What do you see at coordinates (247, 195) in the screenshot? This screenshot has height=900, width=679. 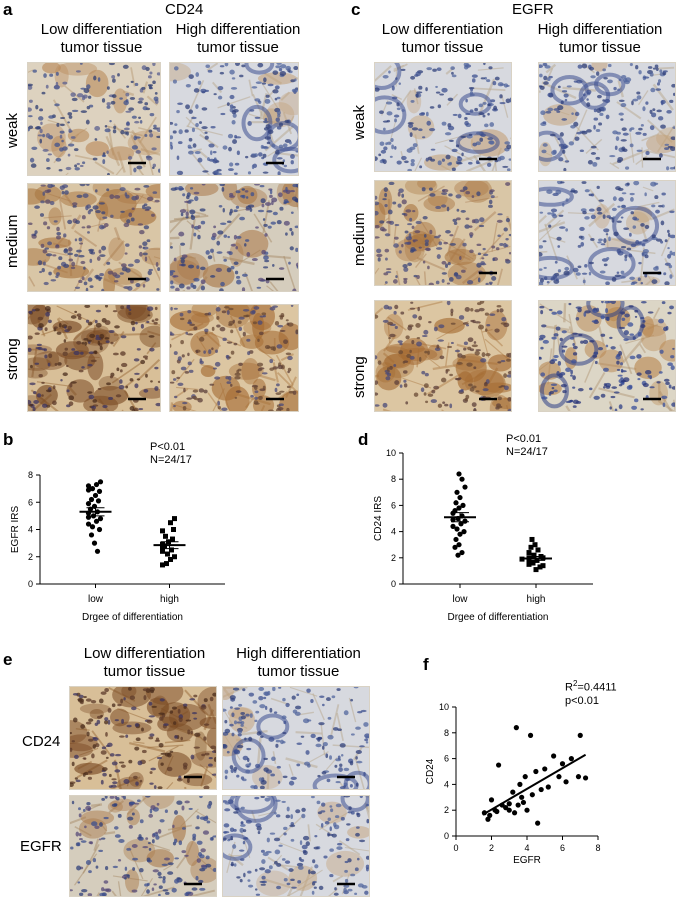 I see `stain-region` at bounding box center [247, 195].